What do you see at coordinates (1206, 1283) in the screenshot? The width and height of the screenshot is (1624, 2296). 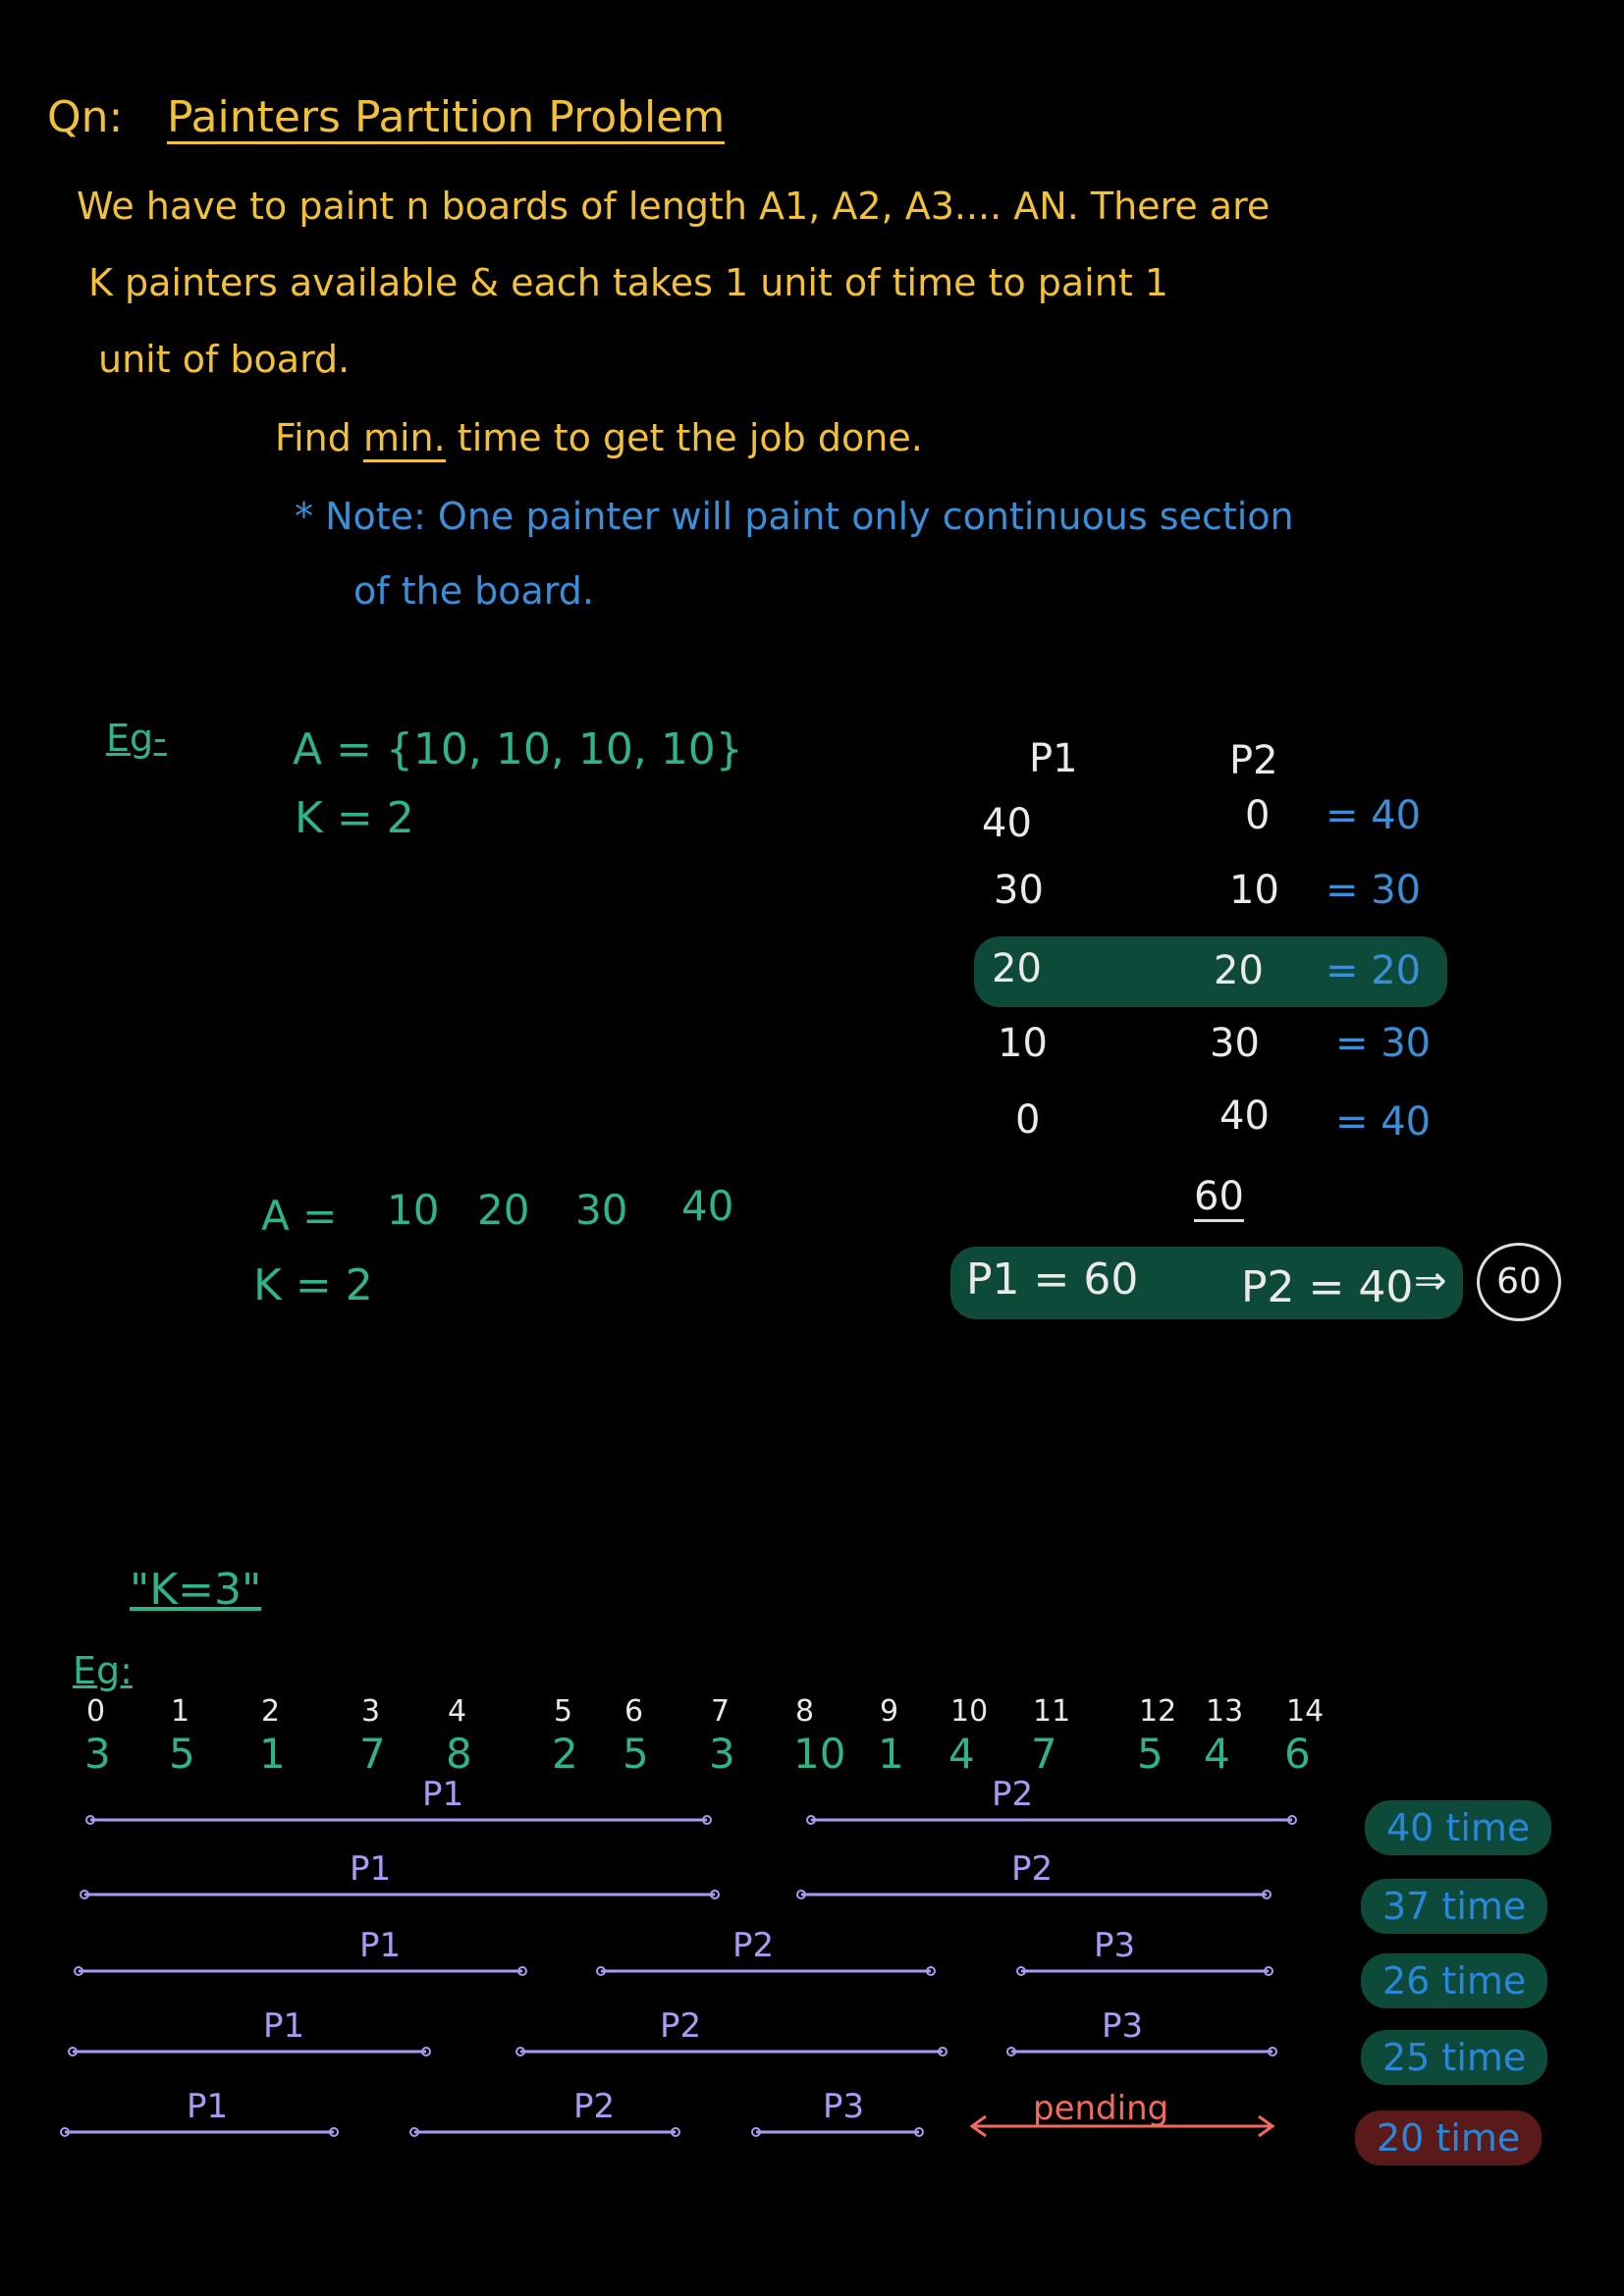 I see `highlight-result` at bounding box center [1206, 1283].